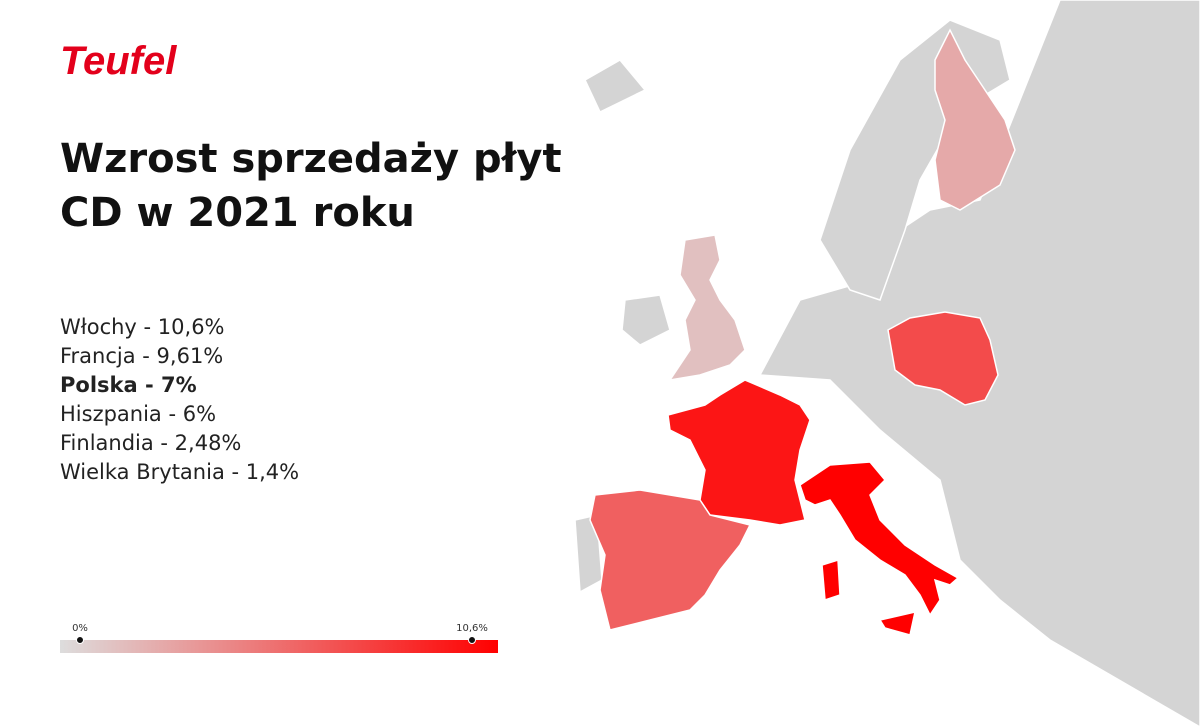  I want to click on legend-item: Włochy - 10,6%, so click(142, 327).